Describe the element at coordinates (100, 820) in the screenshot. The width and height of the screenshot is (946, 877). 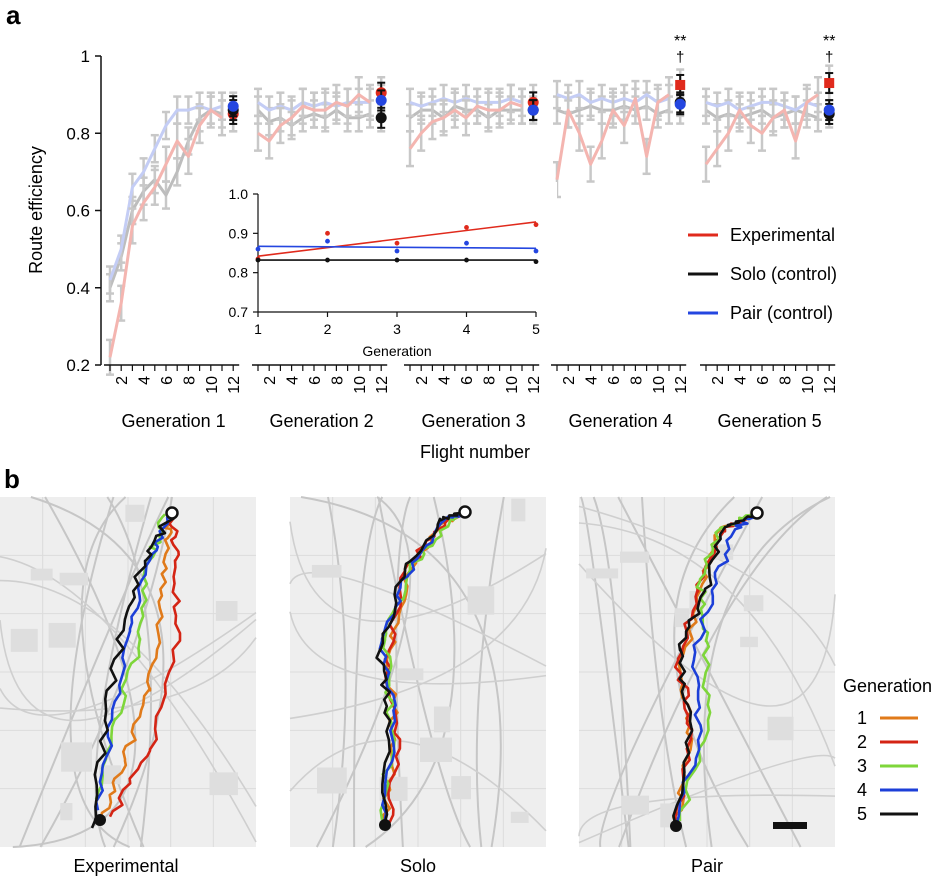
I see `release-site-marker` at that location.